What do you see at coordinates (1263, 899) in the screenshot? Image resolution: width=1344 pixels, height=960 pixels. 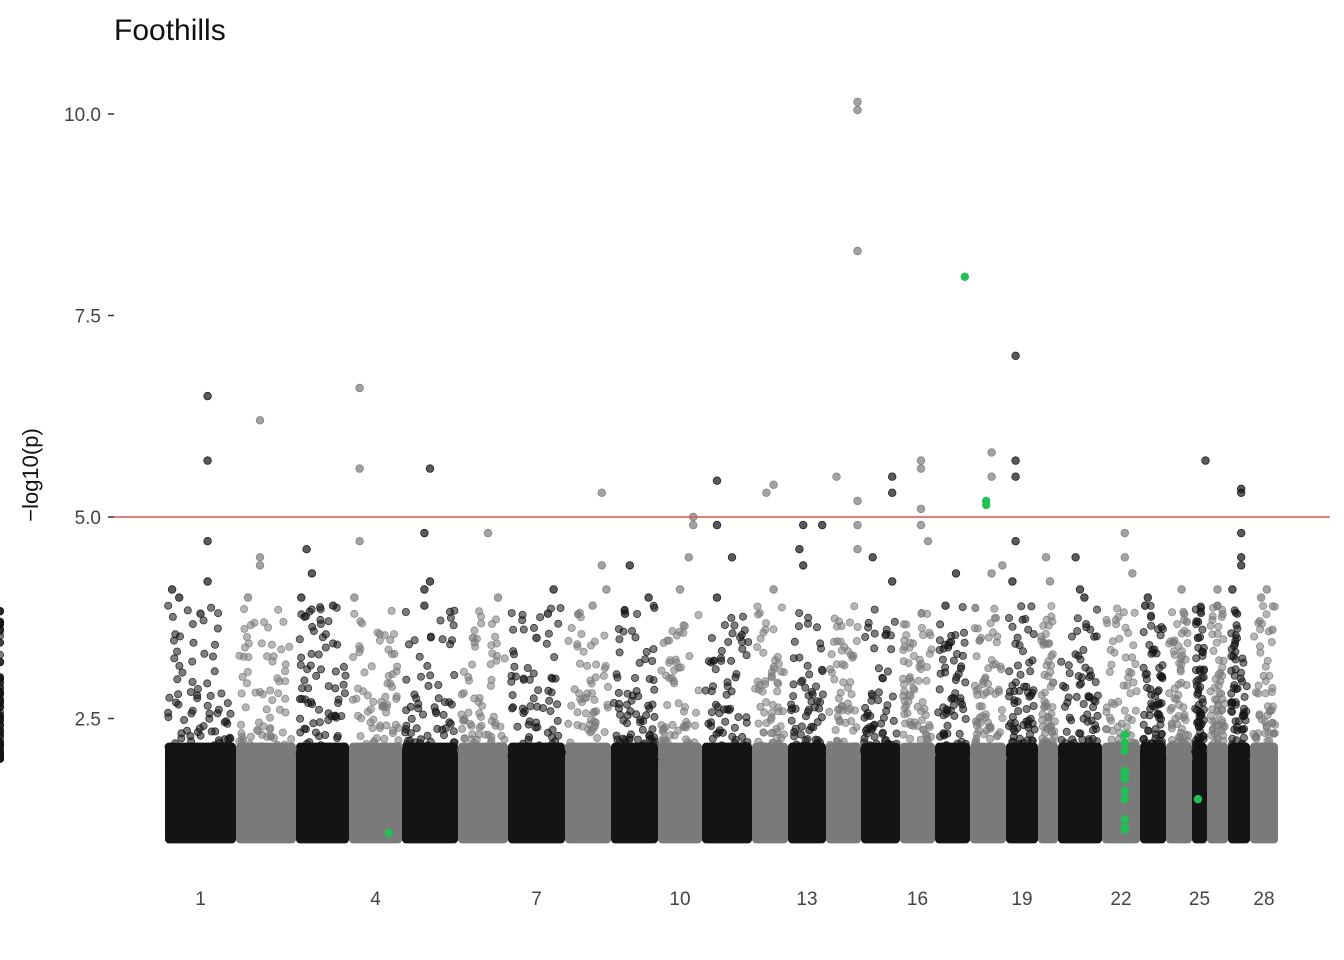 I see `x-tick-label: 28` at bounding box center [1263, 899].